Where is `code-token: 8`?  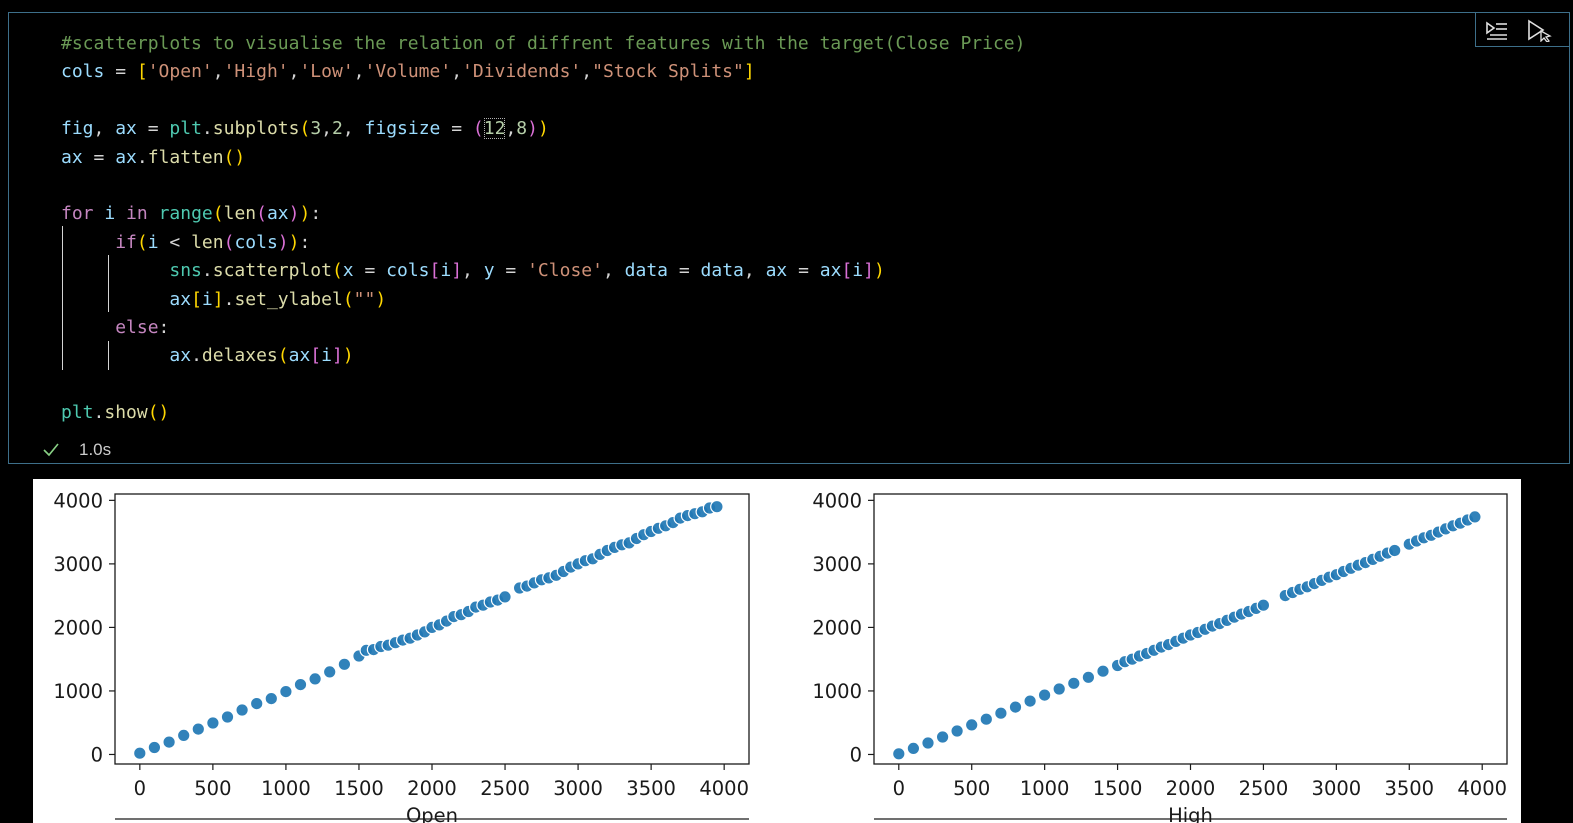 code-token: 8 is located at coordinates (522, 129).